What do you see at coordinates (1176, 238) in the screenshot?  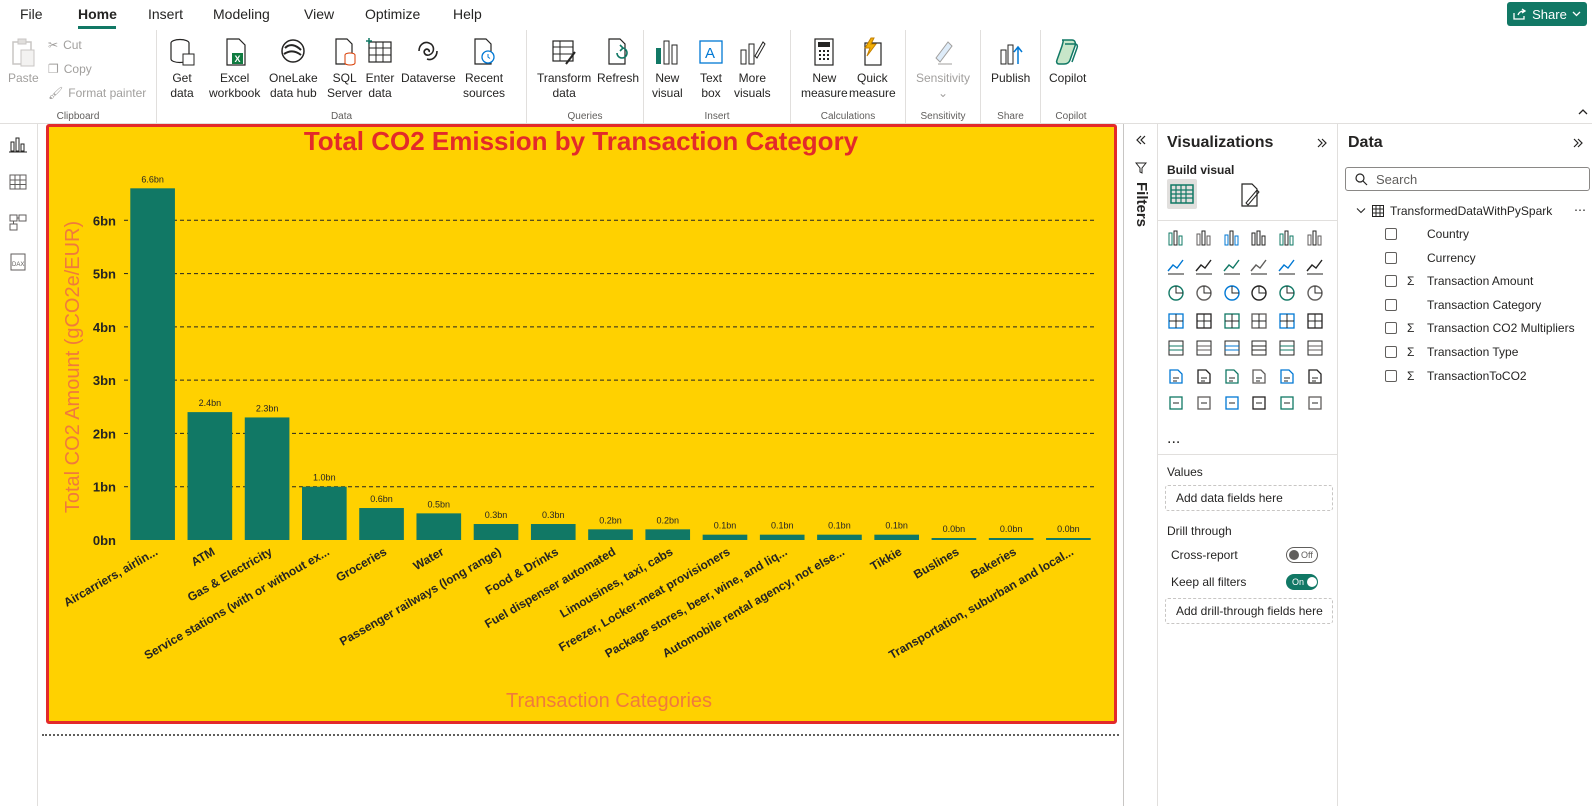 I see `stacked-bar-chart-icon` at bounding box center [1176, 238].